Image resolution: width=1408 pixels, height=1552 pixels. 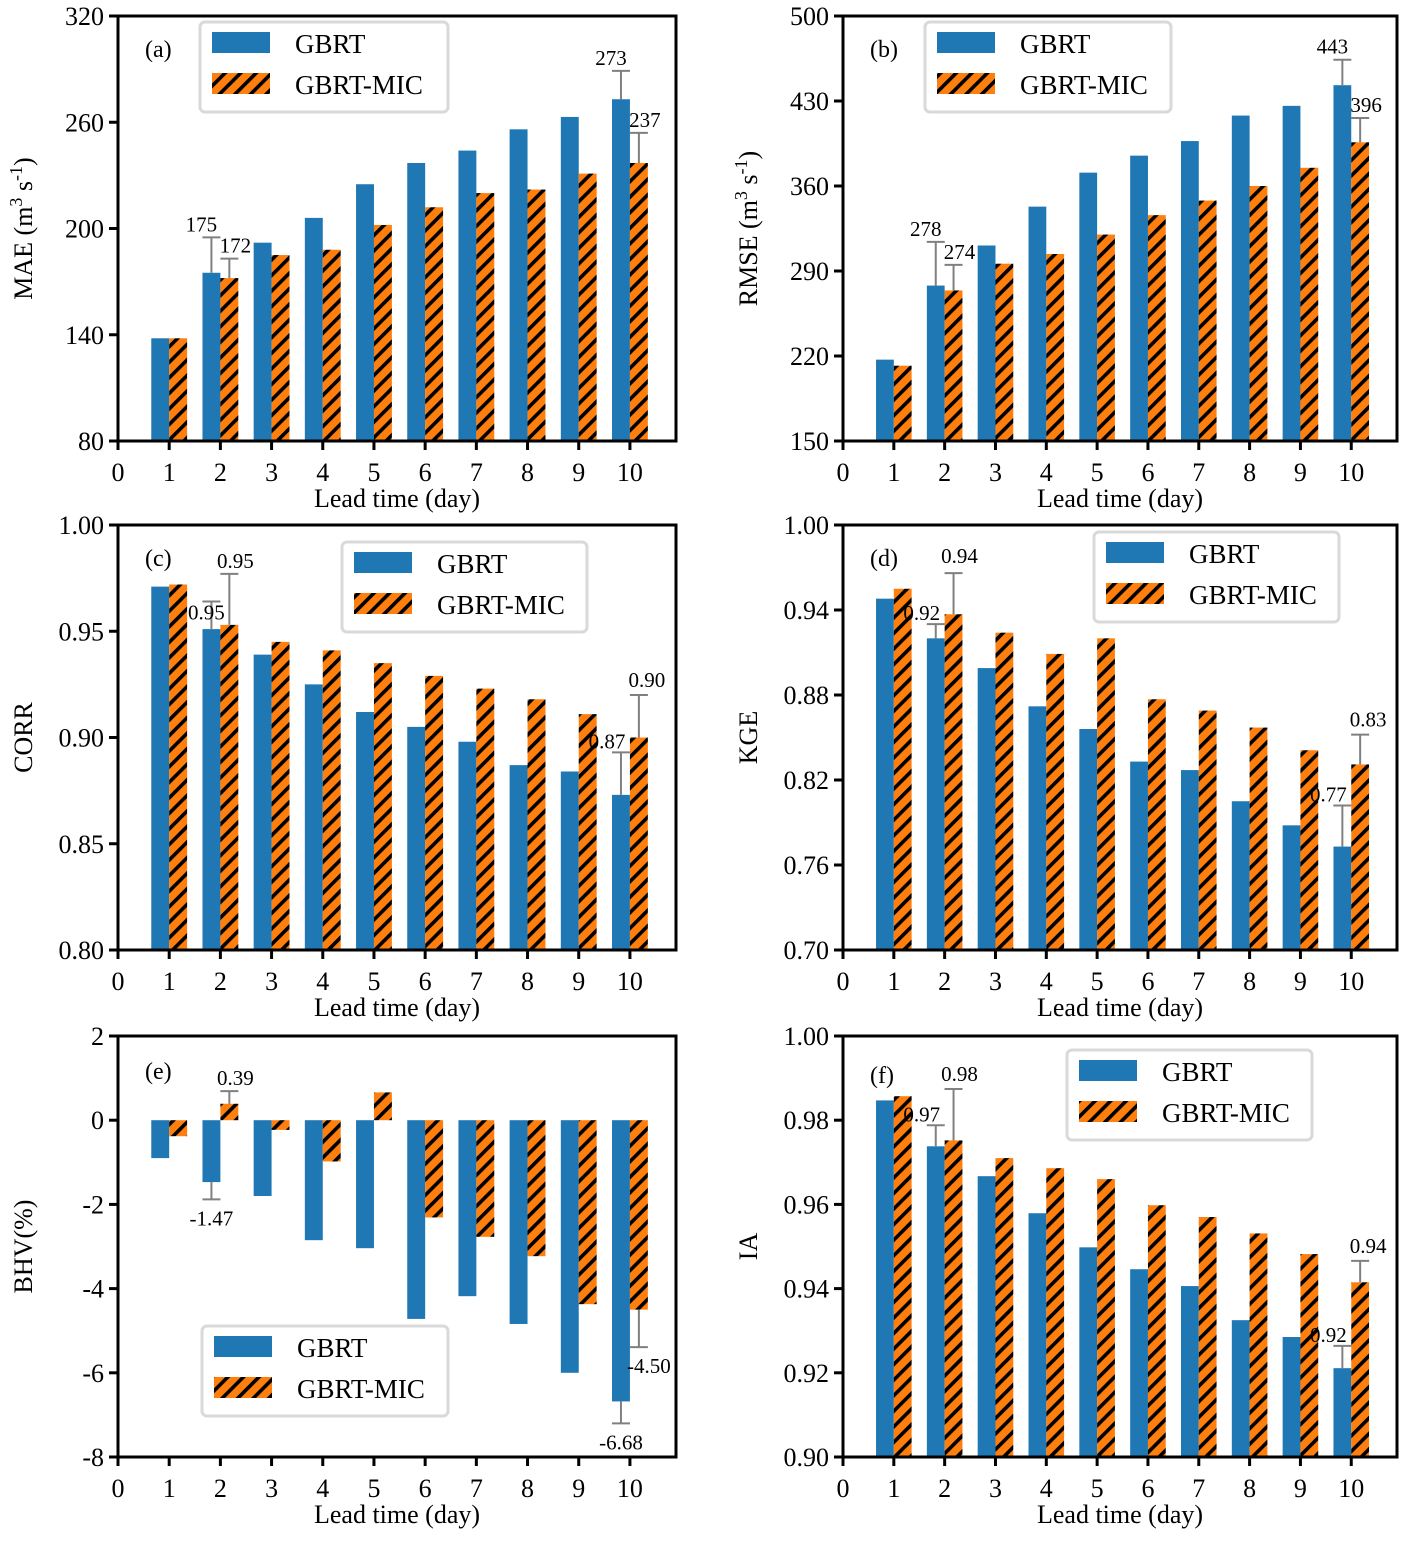 What do you see at coordinates (235, 561) in the screenshot?
I see `bar-value-label: 0.95` at bounding box center [235, 561].